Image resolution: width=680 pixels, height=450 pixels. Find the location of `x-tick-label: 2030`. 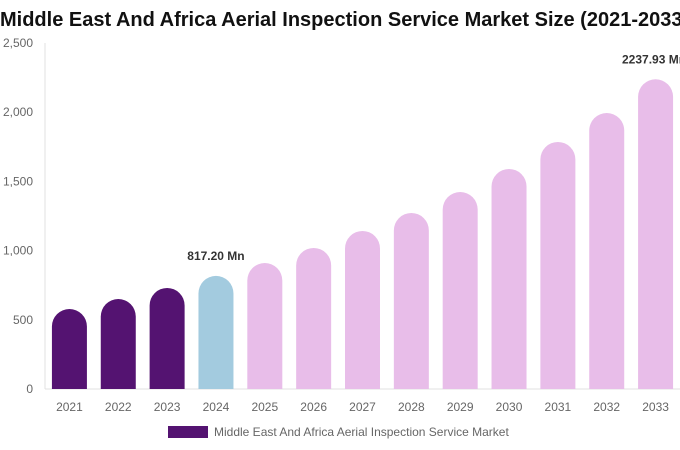

x-tick-label: 2030 is located at coordinates (509, 407).